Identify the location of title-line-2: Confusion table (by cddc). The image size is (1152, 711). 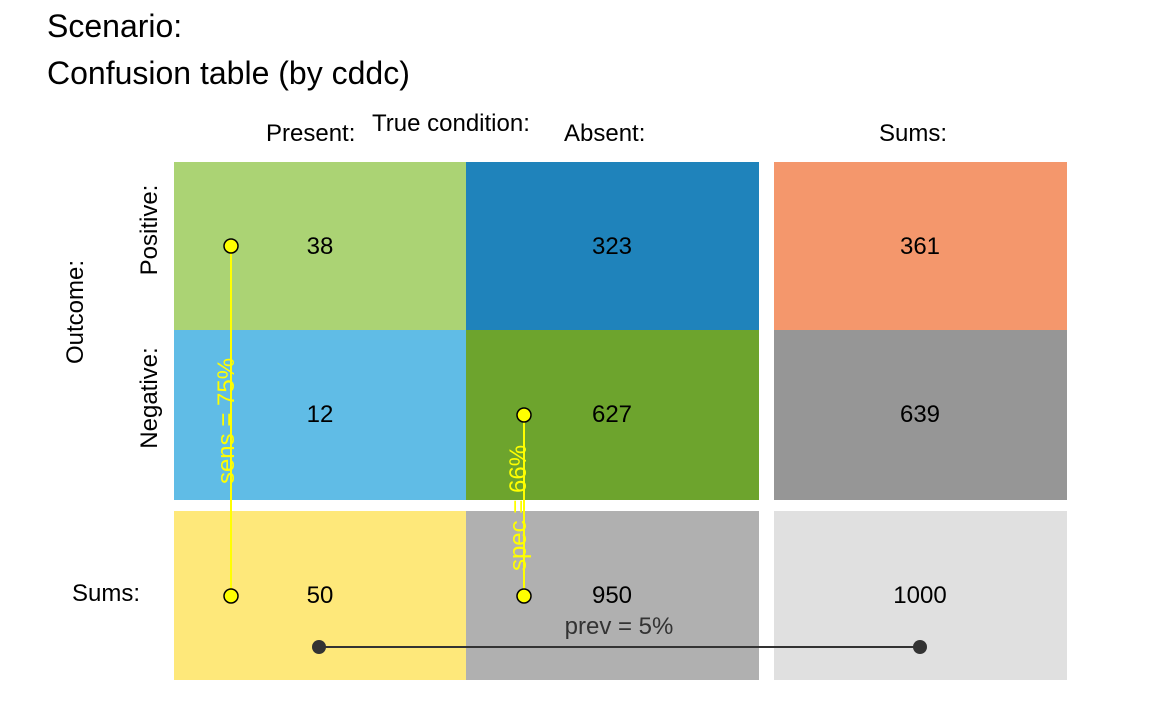
(228, 73).